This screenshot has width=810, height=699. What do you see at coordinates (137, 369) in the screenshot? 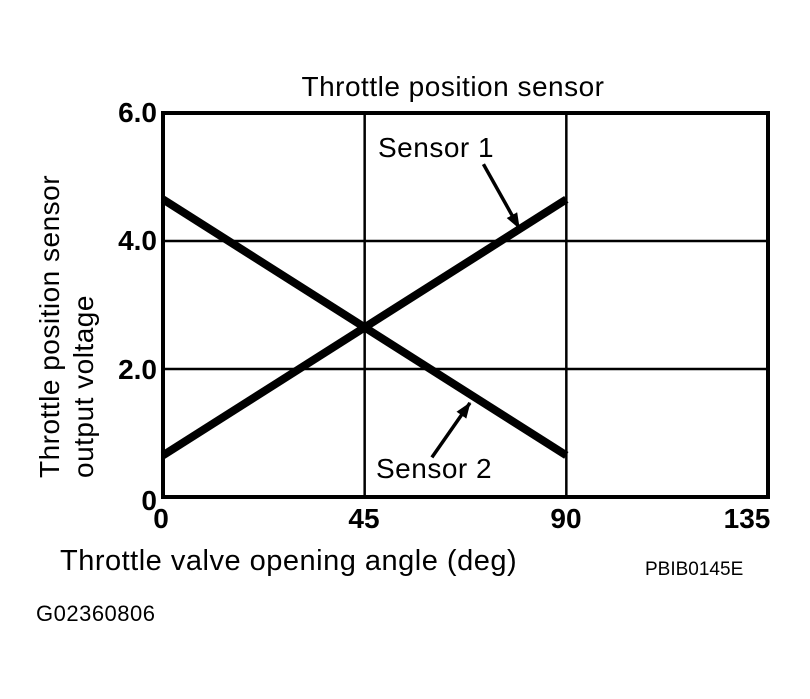
I see `y-tick-label-2: 2.0` at bounding box center [137, 369].